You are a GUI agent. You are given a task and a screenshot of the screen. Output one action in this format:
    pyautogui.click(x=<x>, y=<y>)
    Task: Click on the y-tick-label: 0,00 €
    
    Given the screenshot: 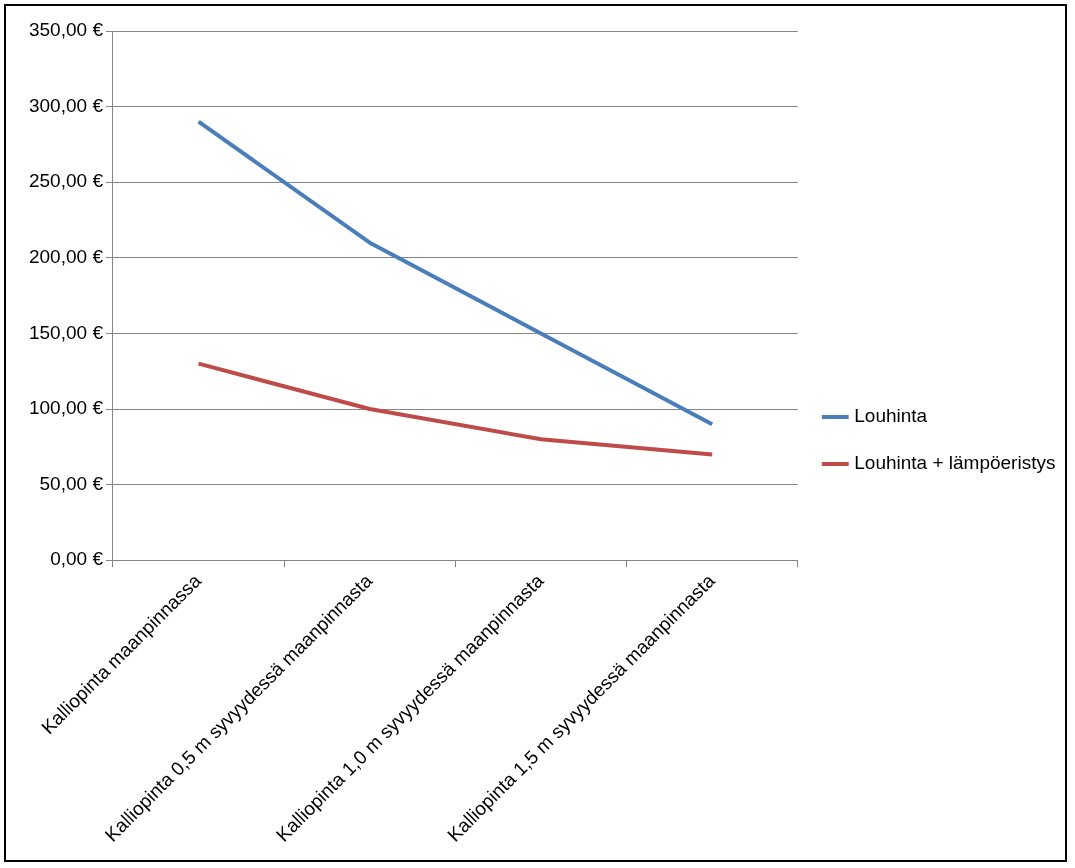 What is the action you would take?
    pyautogui.click(x=77, y=559)
    